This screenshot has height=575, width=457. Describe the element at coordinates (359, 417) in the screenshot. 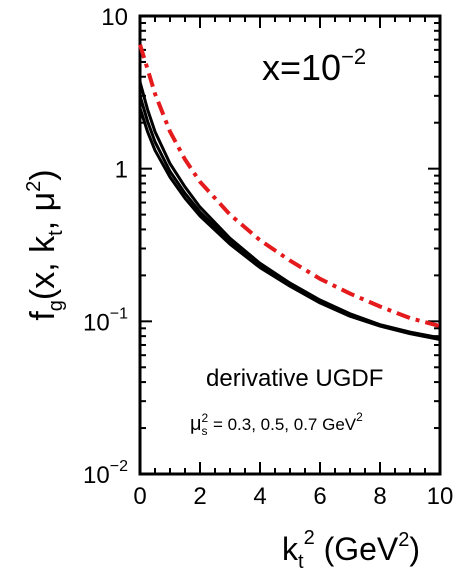

I see `mu-unit-sq: 2` at that location.